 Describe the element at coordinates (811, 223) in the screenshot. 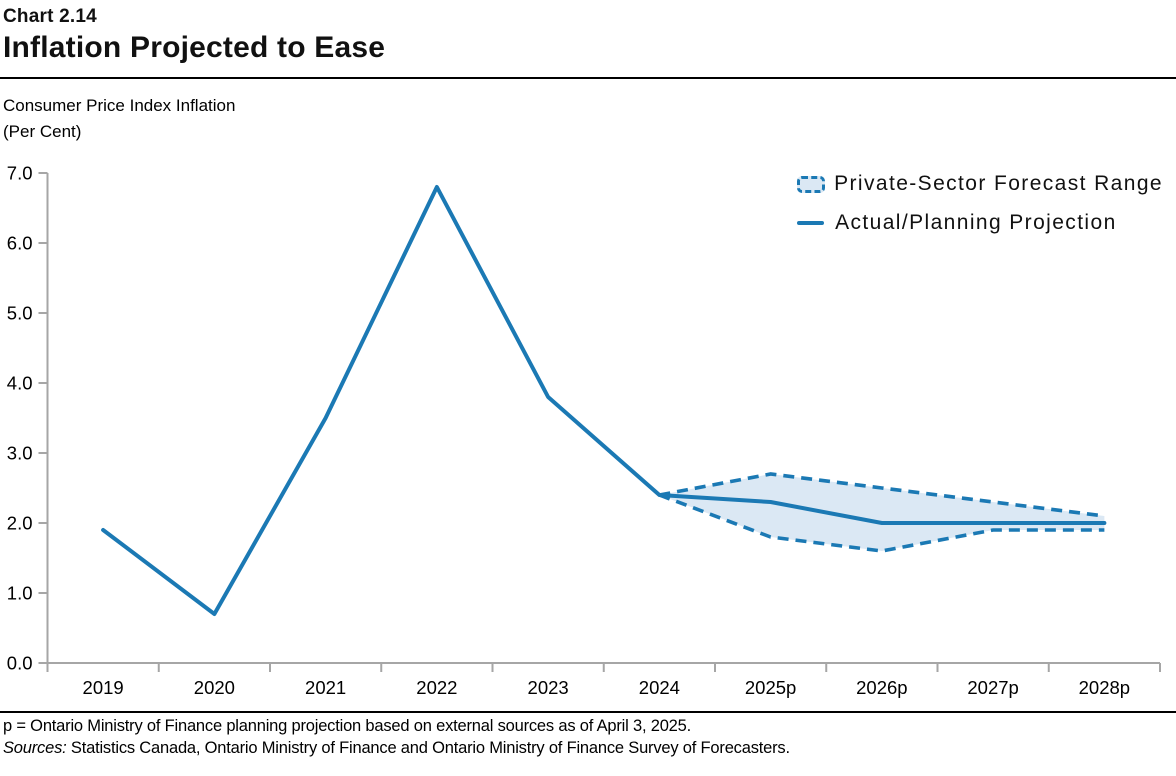

I see `projection-line-swatch-icon` at that location.